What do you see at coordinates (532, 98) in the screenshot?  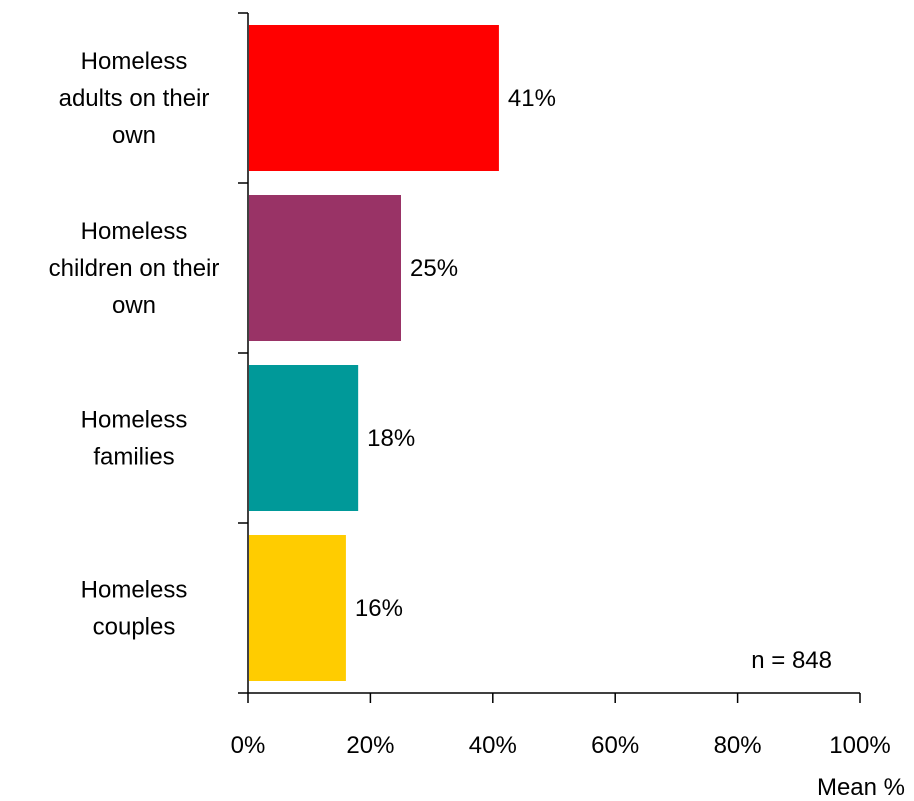 I see `bar-value-label: 41%` at bounding box center [532, 98].